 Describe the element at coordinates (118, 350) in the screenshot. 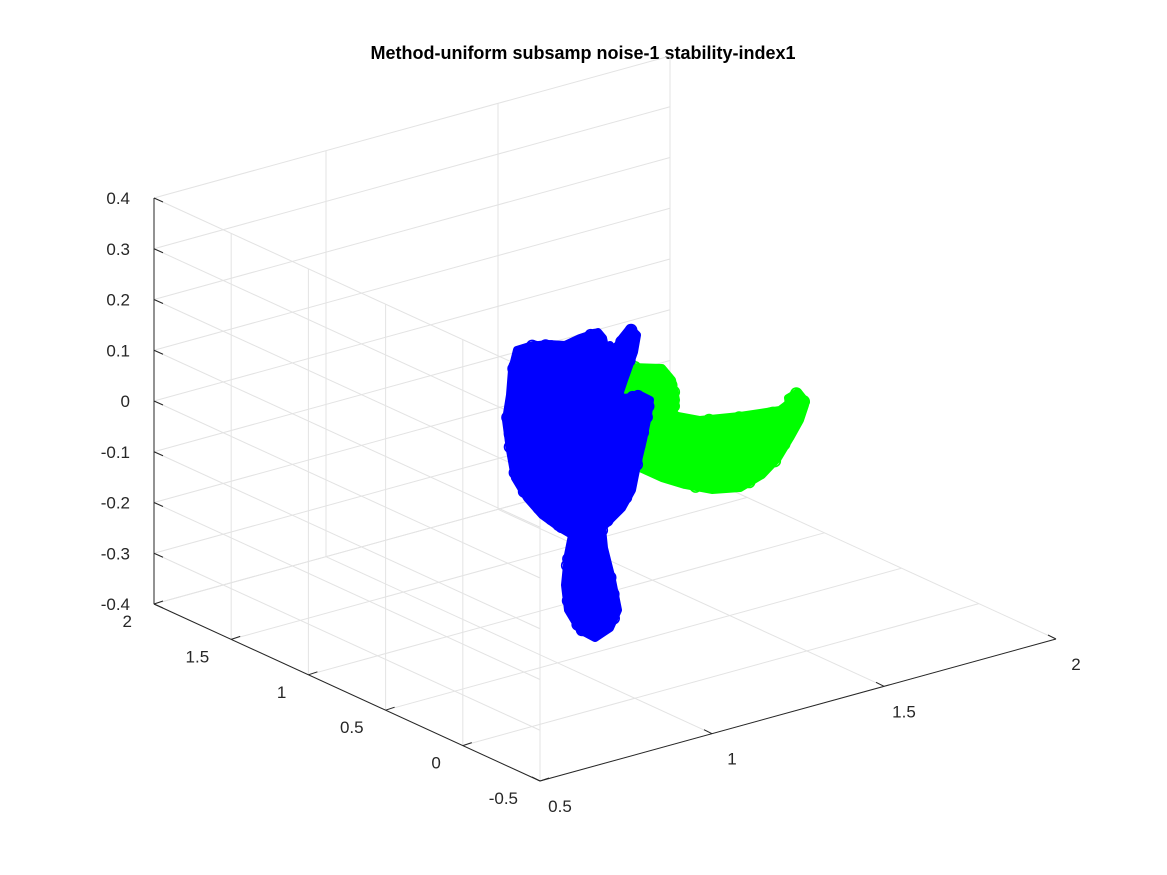

I see `z-tick-label: 0.1` at that location.